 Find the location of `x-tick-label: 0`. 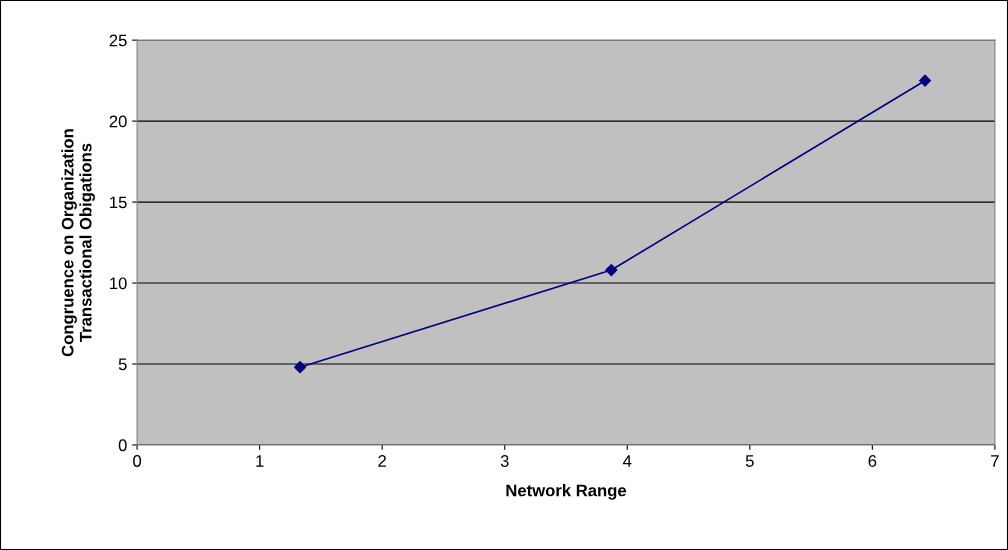

x-tick-label: 0 is located at coordinates (137, 461).